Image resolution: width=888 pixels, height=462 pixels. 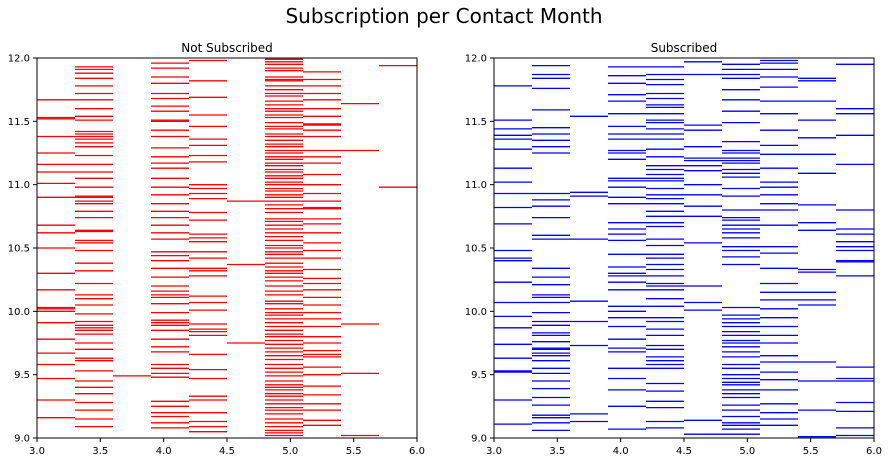 I want to click on subplot-title-not-subscribed: Not Subscribed, so click(x=226, y=48).